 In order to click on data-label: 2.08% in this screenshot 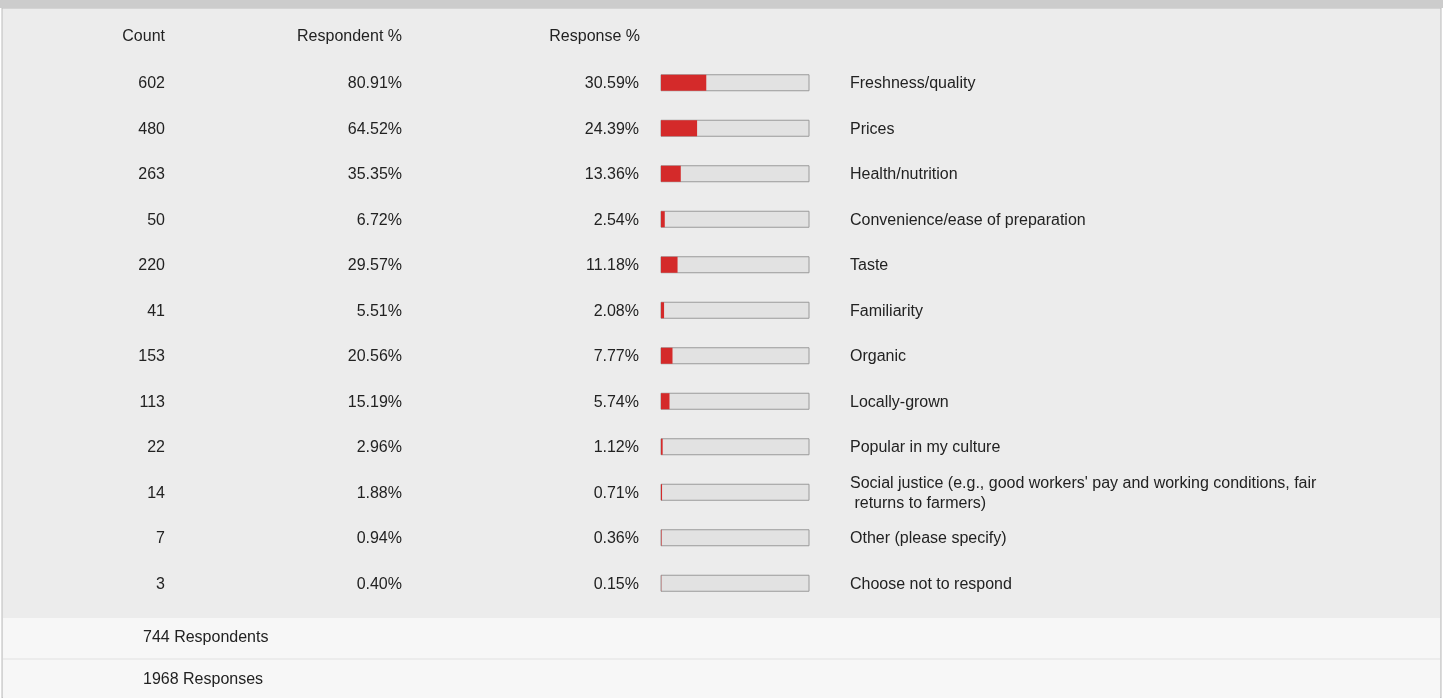, I will do `click(616, 310)`.